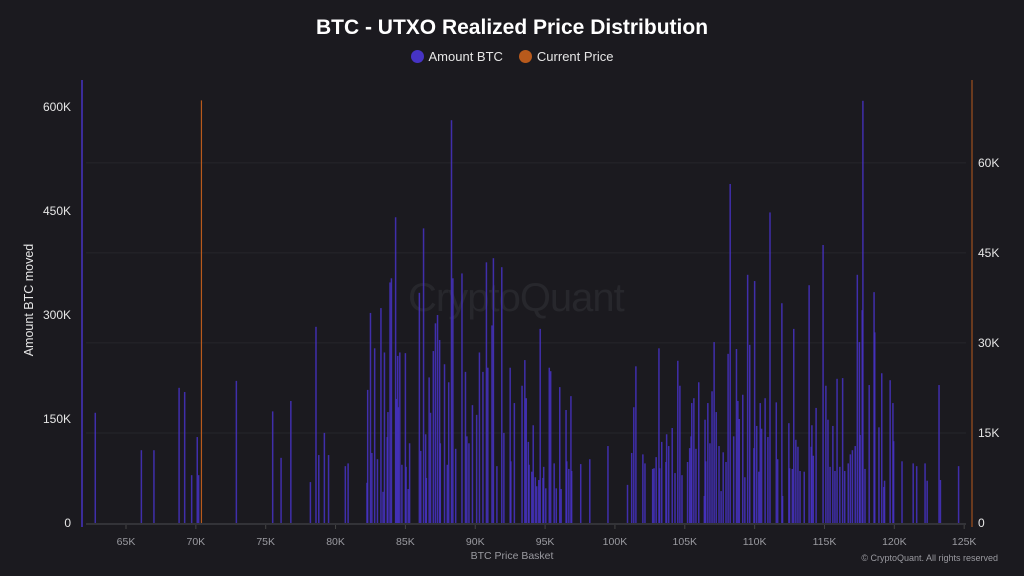 The image size is (1024, 576). What do you see at coordinates (405, 542) in the screenshot?
I see `x-tick-label: 85K` at bounding box center [405, 542].